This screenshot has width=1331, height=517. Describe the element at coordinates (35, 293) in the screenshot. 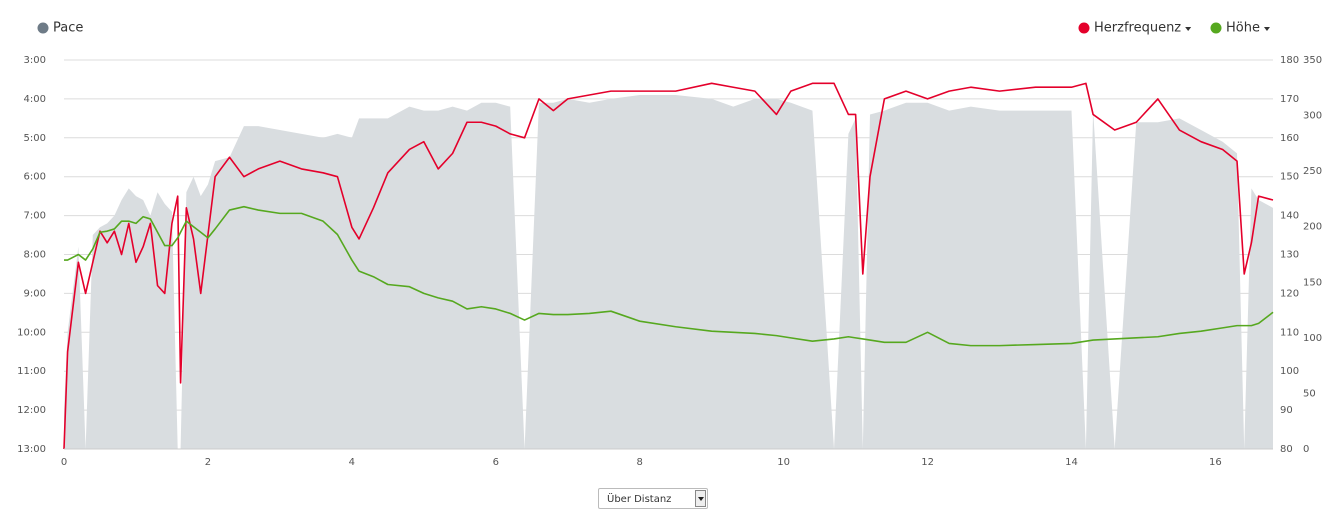

I see `y-tick-label: 9:00` at that location.